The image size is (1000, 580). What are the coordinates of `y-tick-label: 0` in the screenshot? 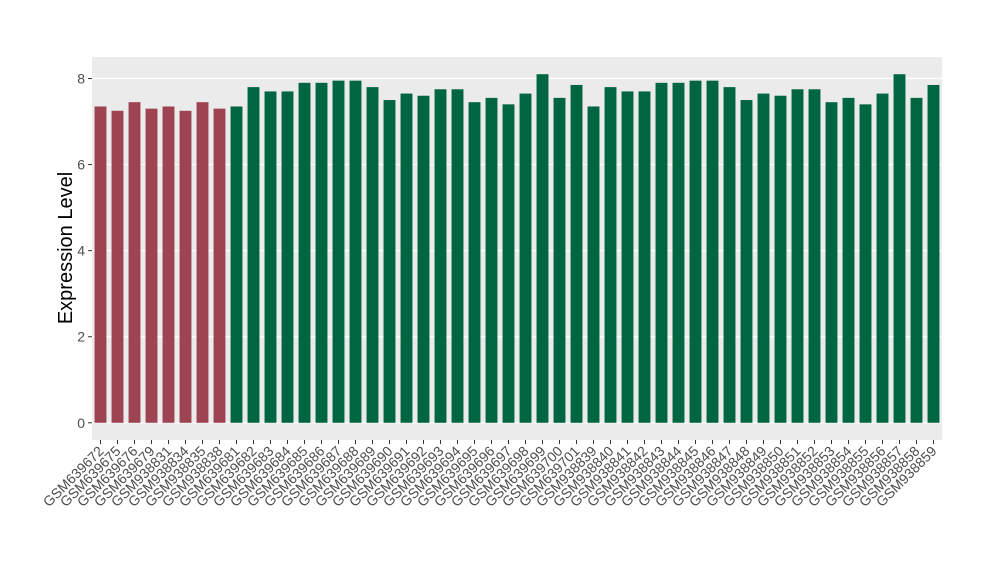 It's located at (81, 423).